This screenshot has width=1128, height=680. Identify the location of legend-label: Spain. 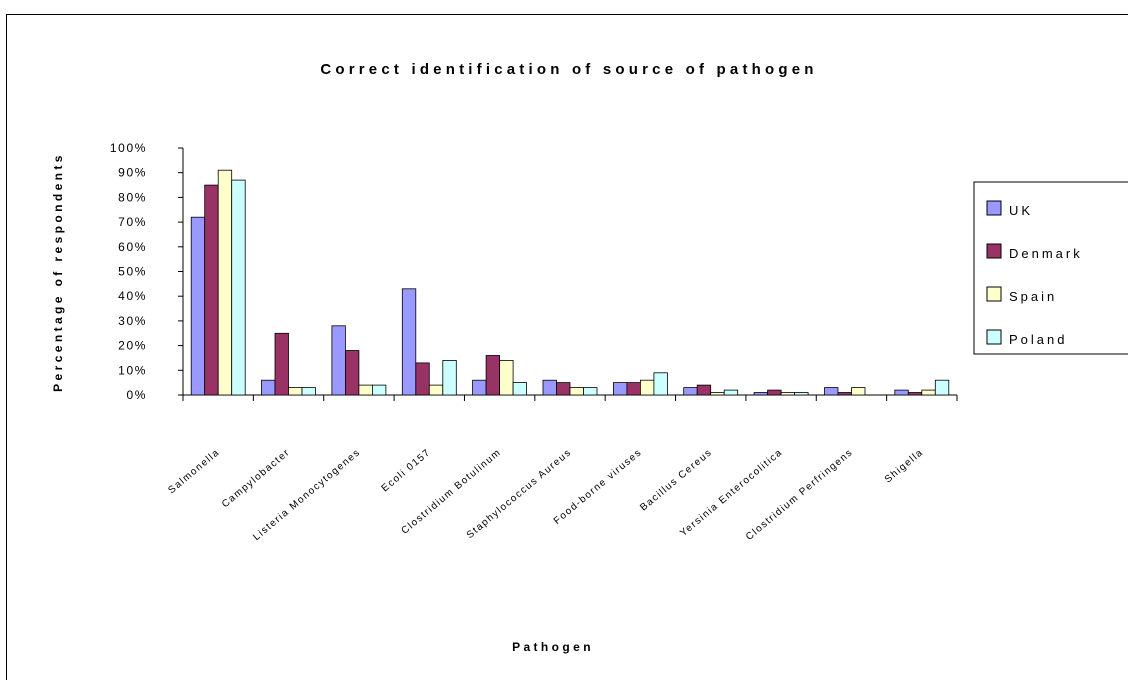
(1033, 296).